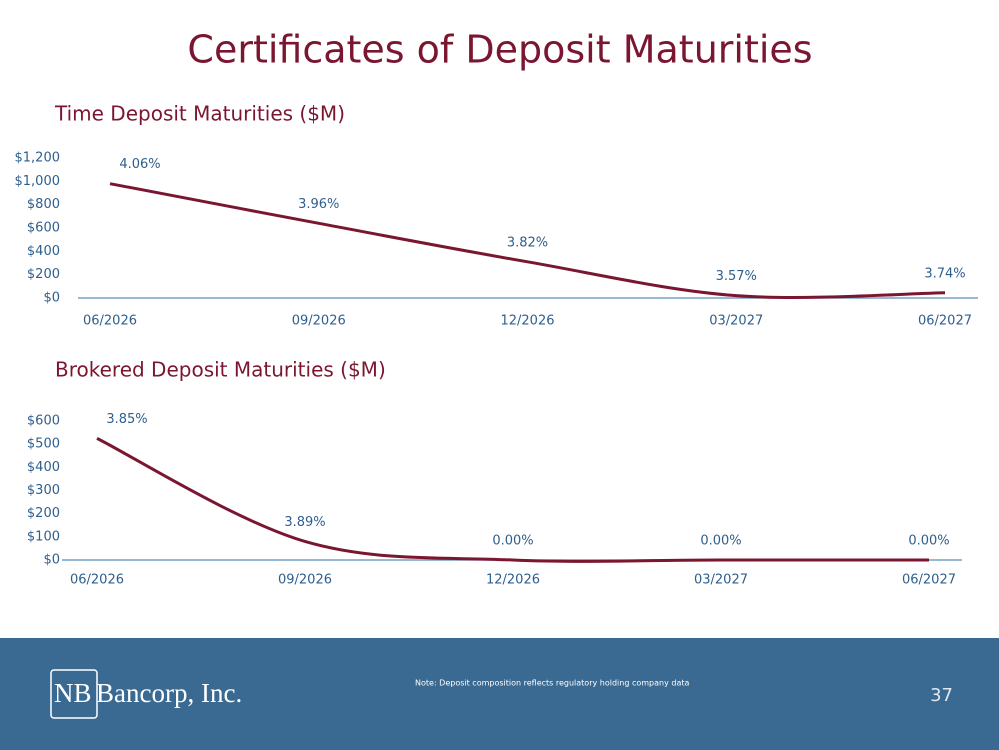 The image size is (999, 750). I want to click on y-tick-label: $1,000, so click(38, 181).